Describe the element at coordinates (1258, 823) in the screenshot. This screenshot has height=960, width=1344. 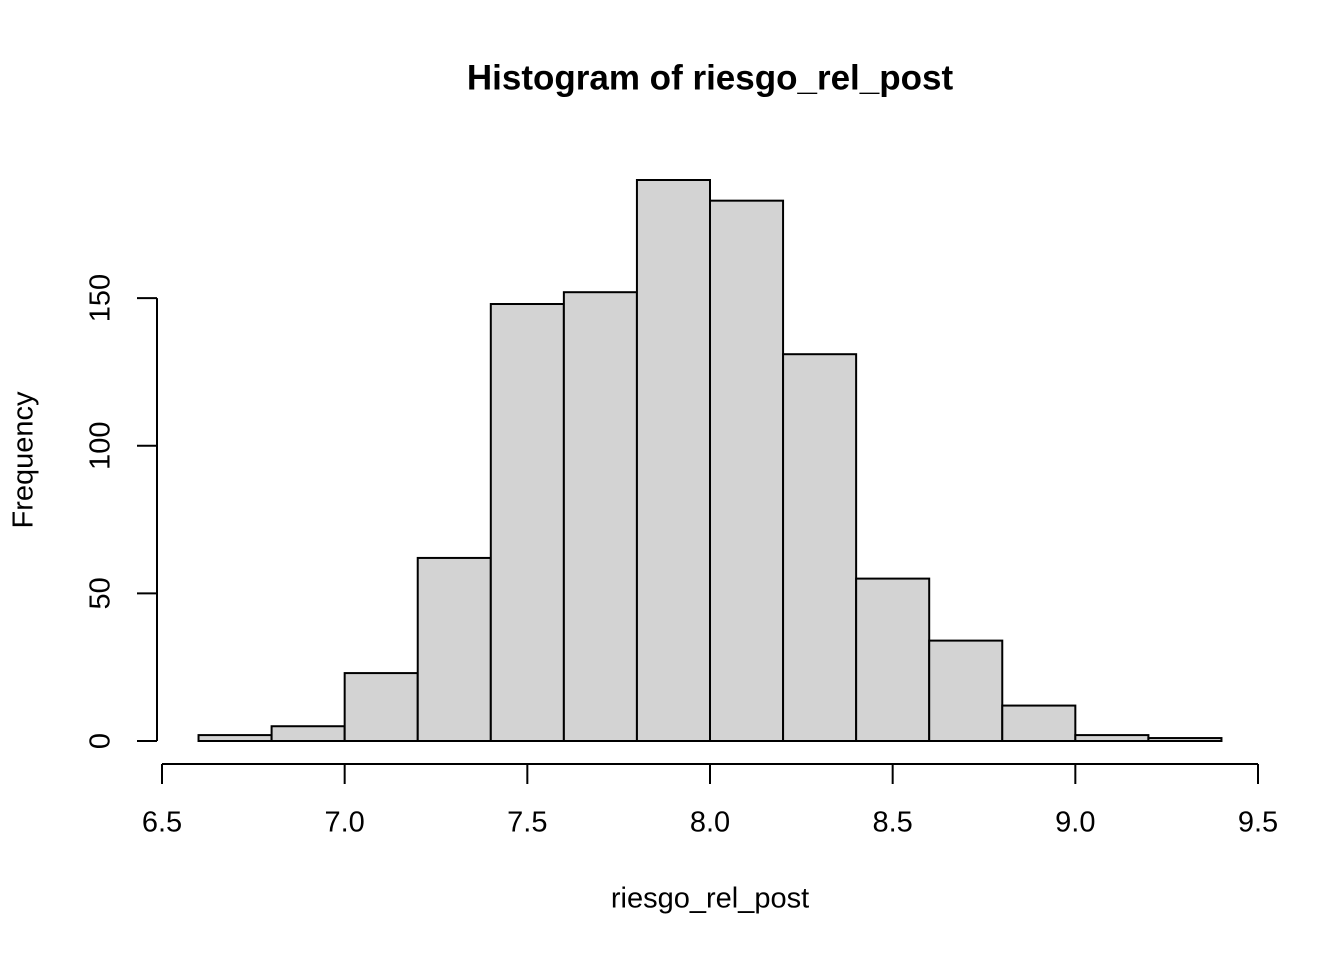
I see `x-tick-label: 9.5` at that location.